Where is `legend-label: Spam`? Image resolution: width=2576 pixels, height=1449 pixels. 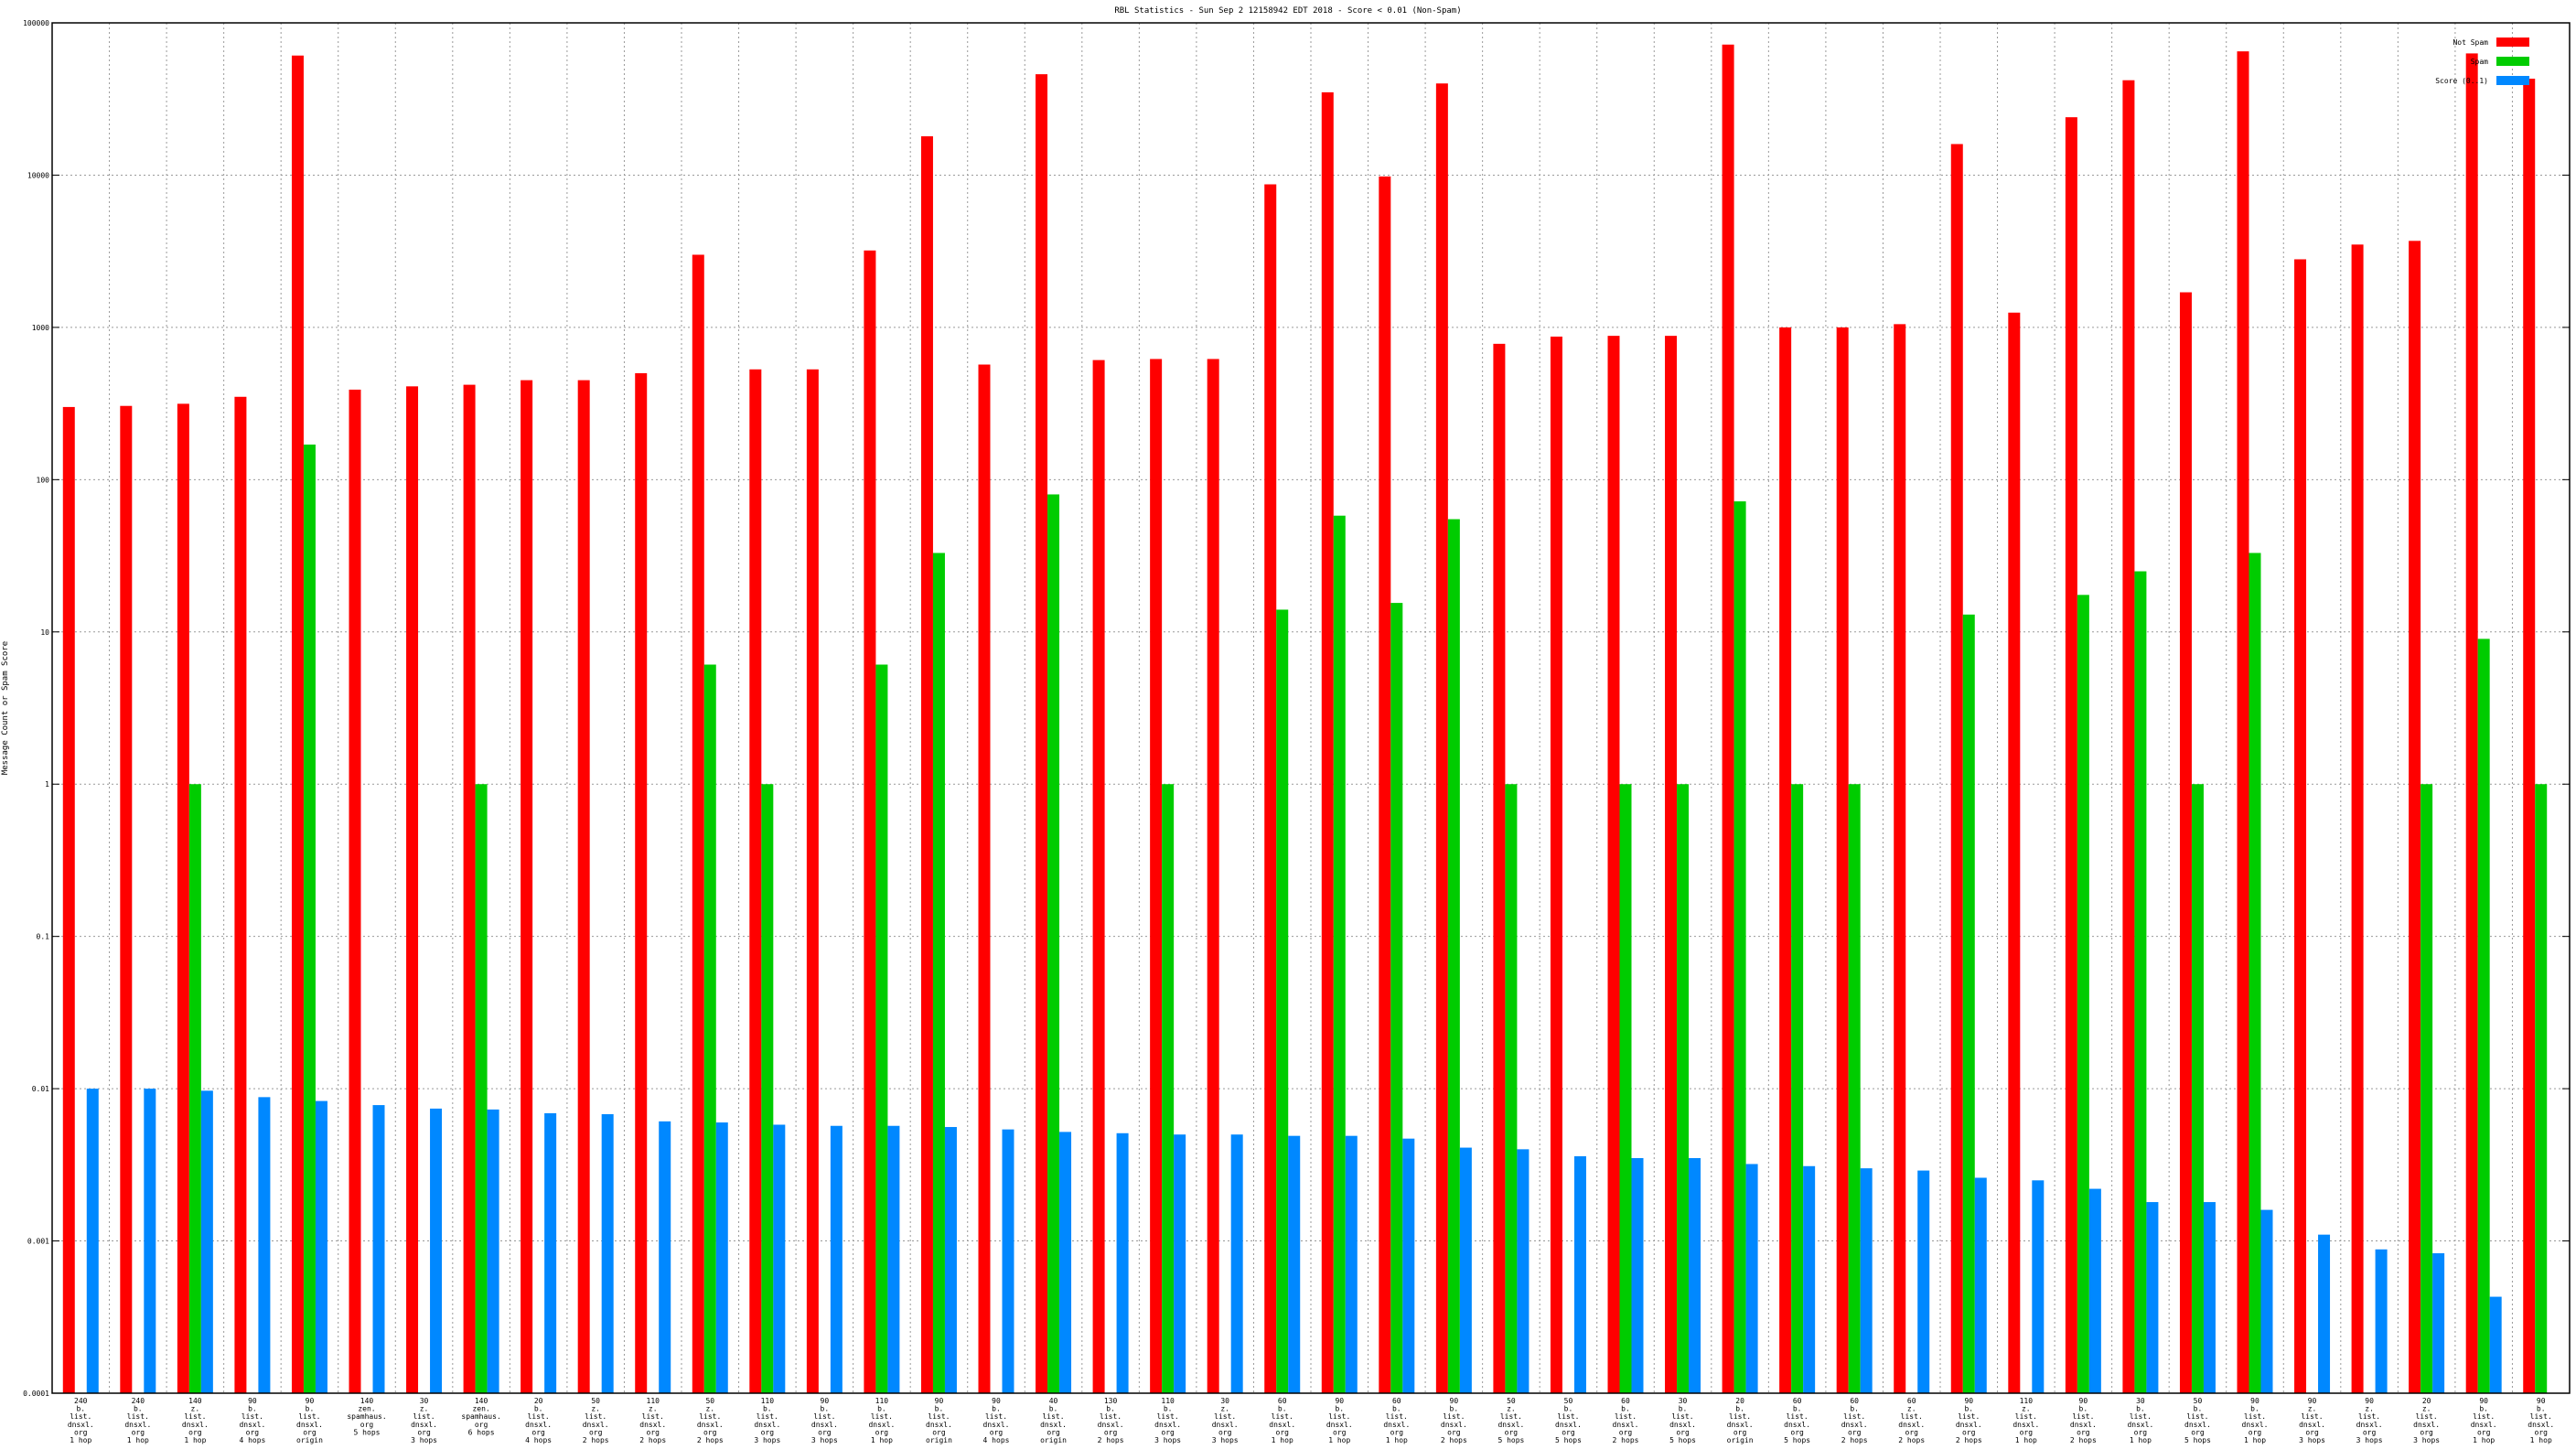
legend-label: Spam is located at coordinates (2480, 62).